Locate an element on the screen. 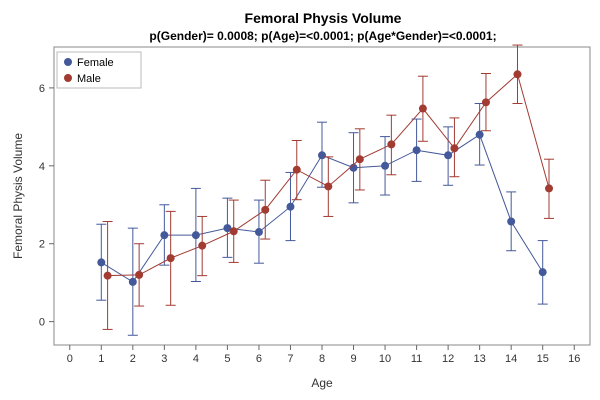  x-tick-label: 12 is located at coordinates (448, 359).